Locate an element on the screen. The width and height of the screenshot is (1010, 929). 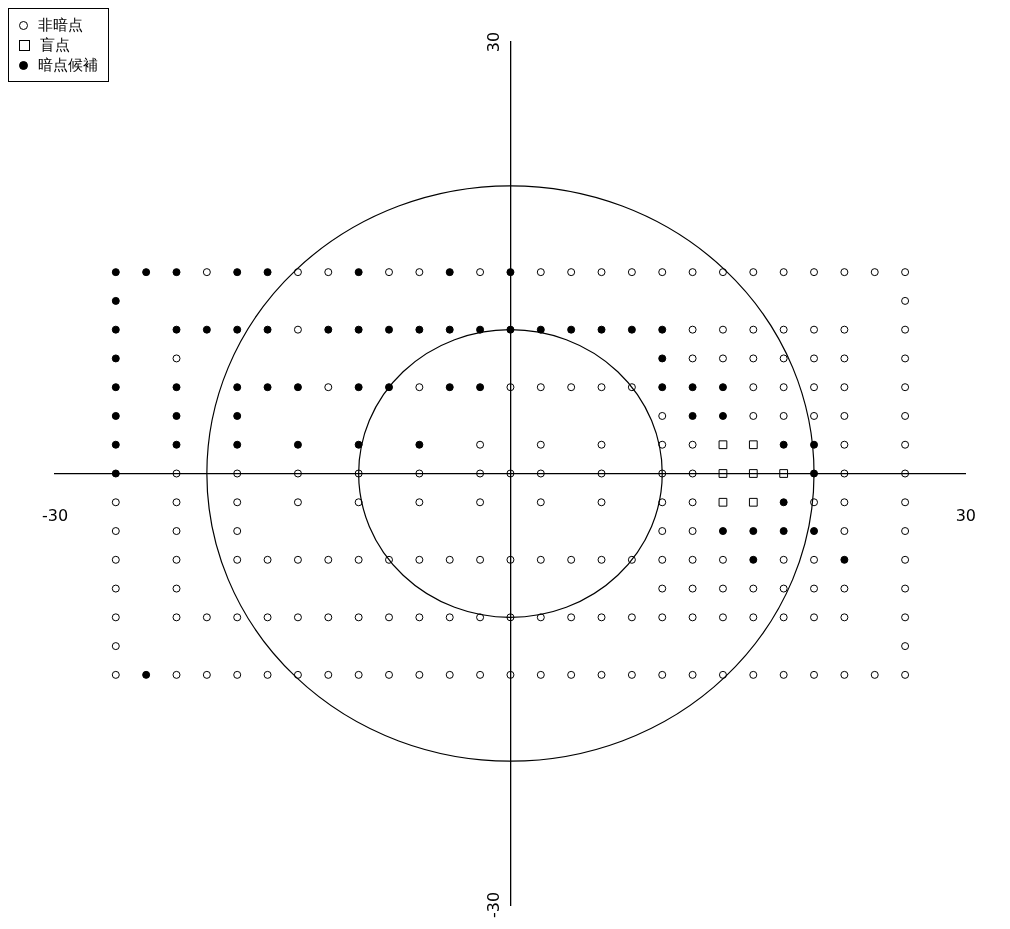
legend-label: 非暗点 is located at coordinates (60, 25).